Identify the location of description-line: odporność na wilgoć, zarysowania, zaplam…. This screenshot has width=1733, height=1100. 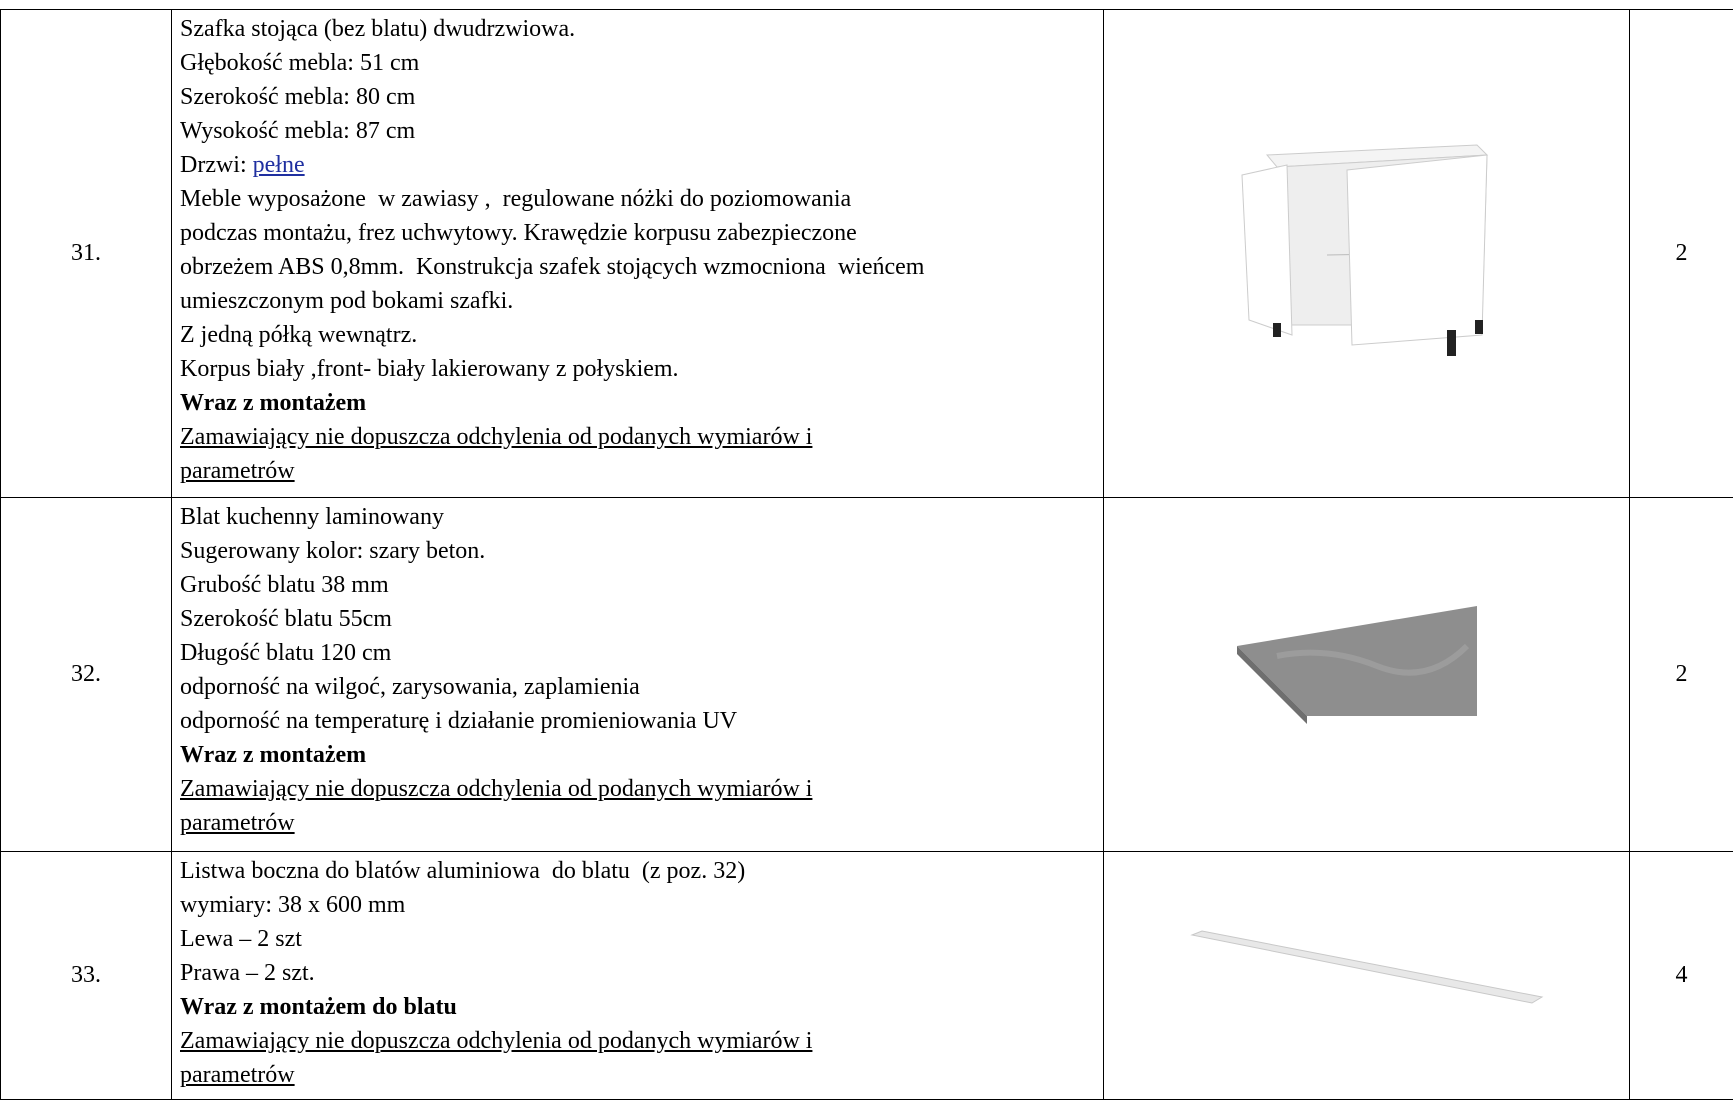
(641, 687).